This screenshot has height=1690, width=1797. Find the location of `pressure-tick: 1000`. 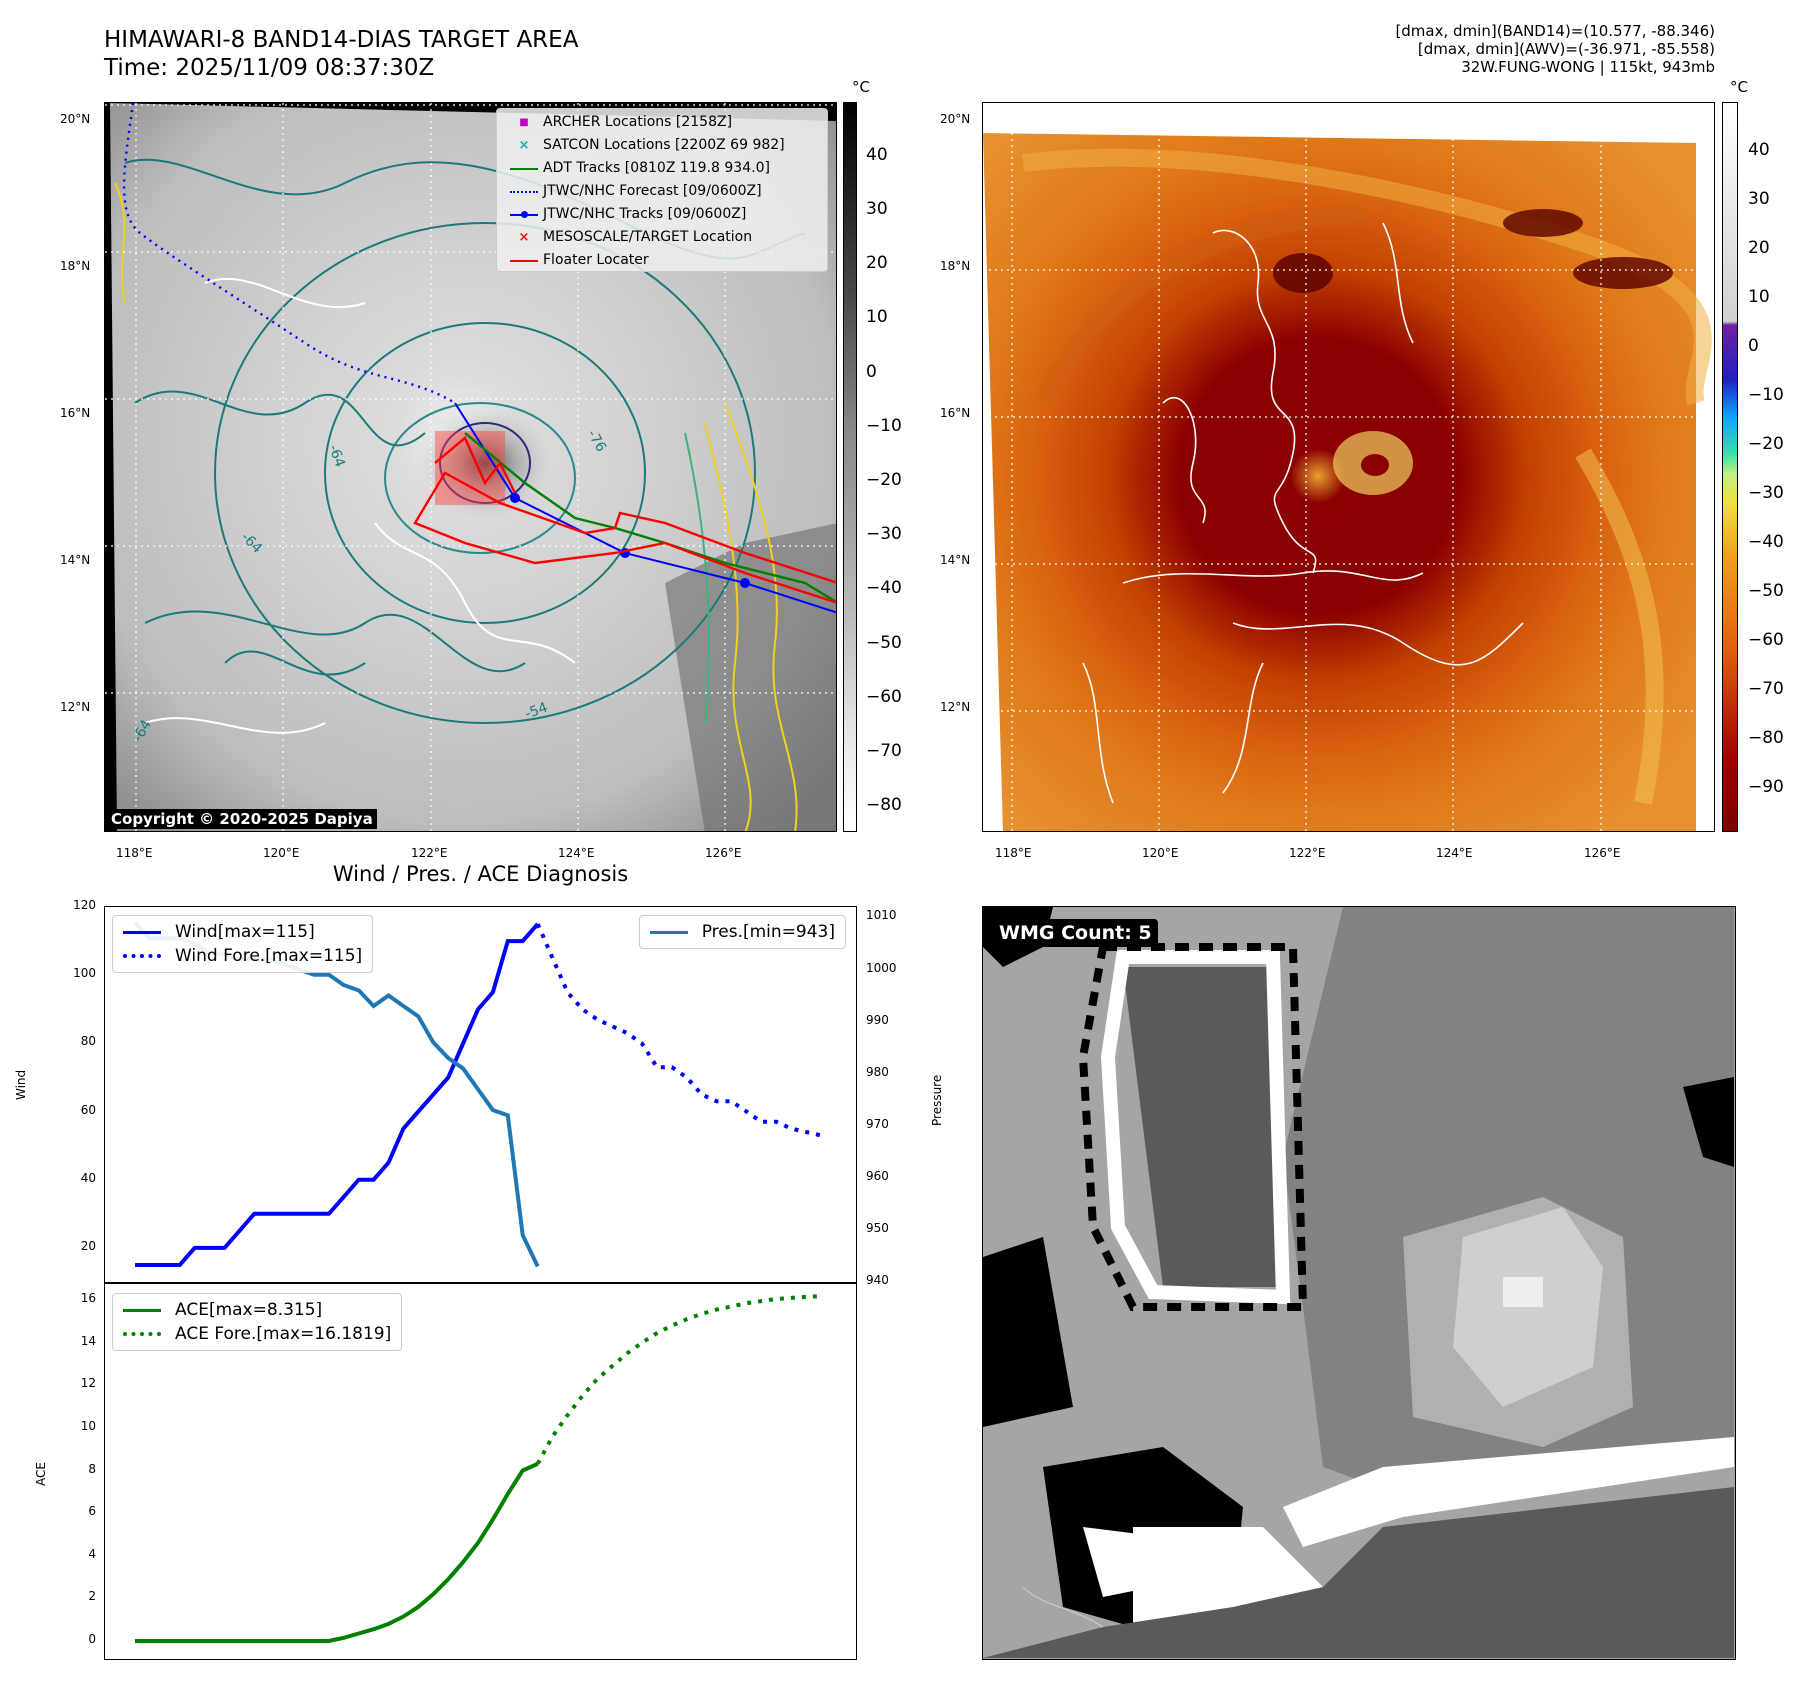

pressure-tick: 1000 is located at coordinates (881, 967).